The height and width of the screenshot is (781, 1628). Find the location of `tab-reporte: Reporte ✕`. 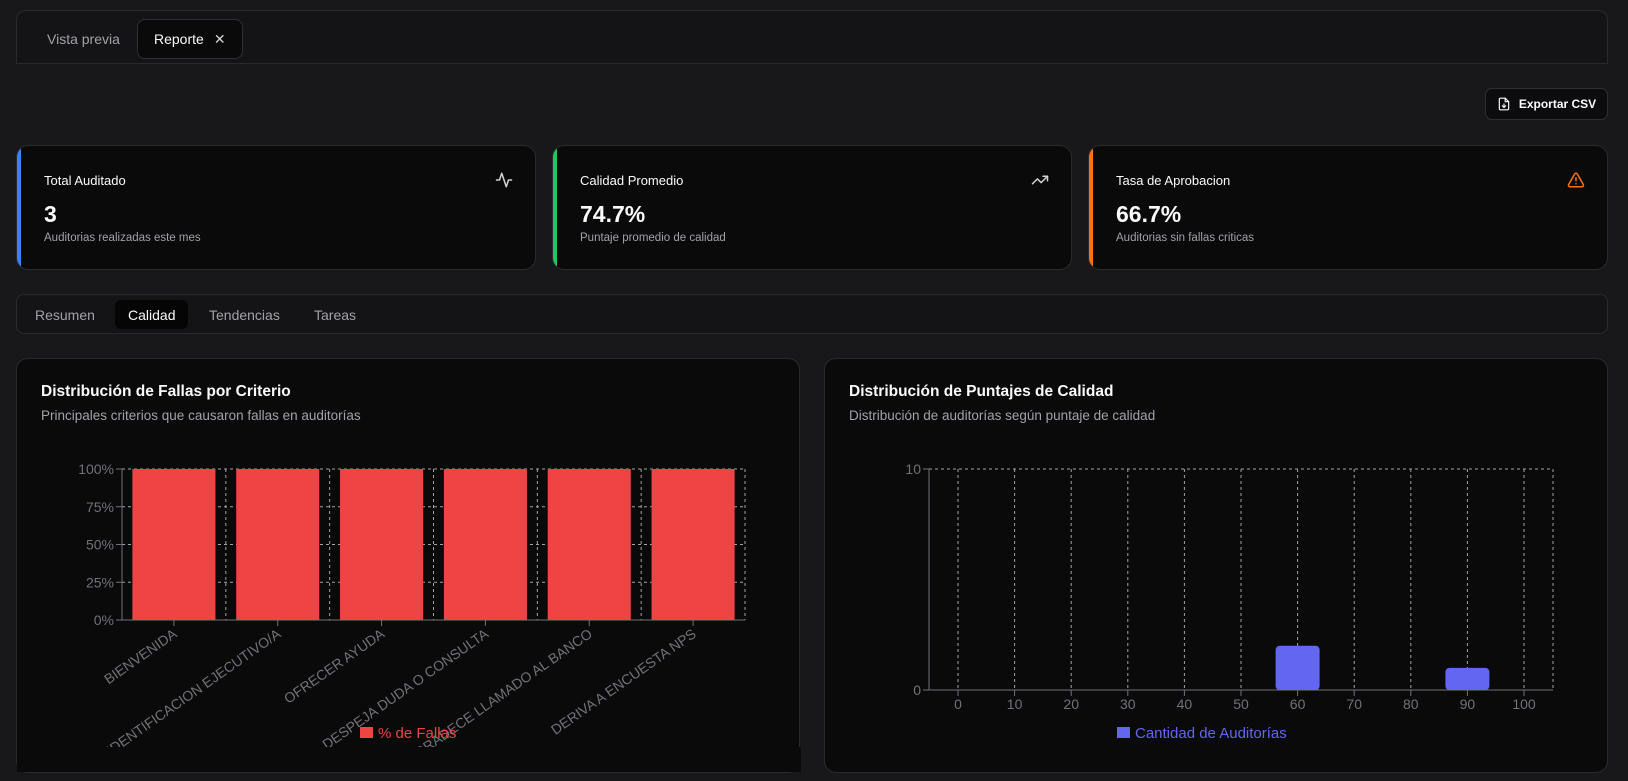

tab-reporte: Reporte ✕ is located at coordinates (190, 39).